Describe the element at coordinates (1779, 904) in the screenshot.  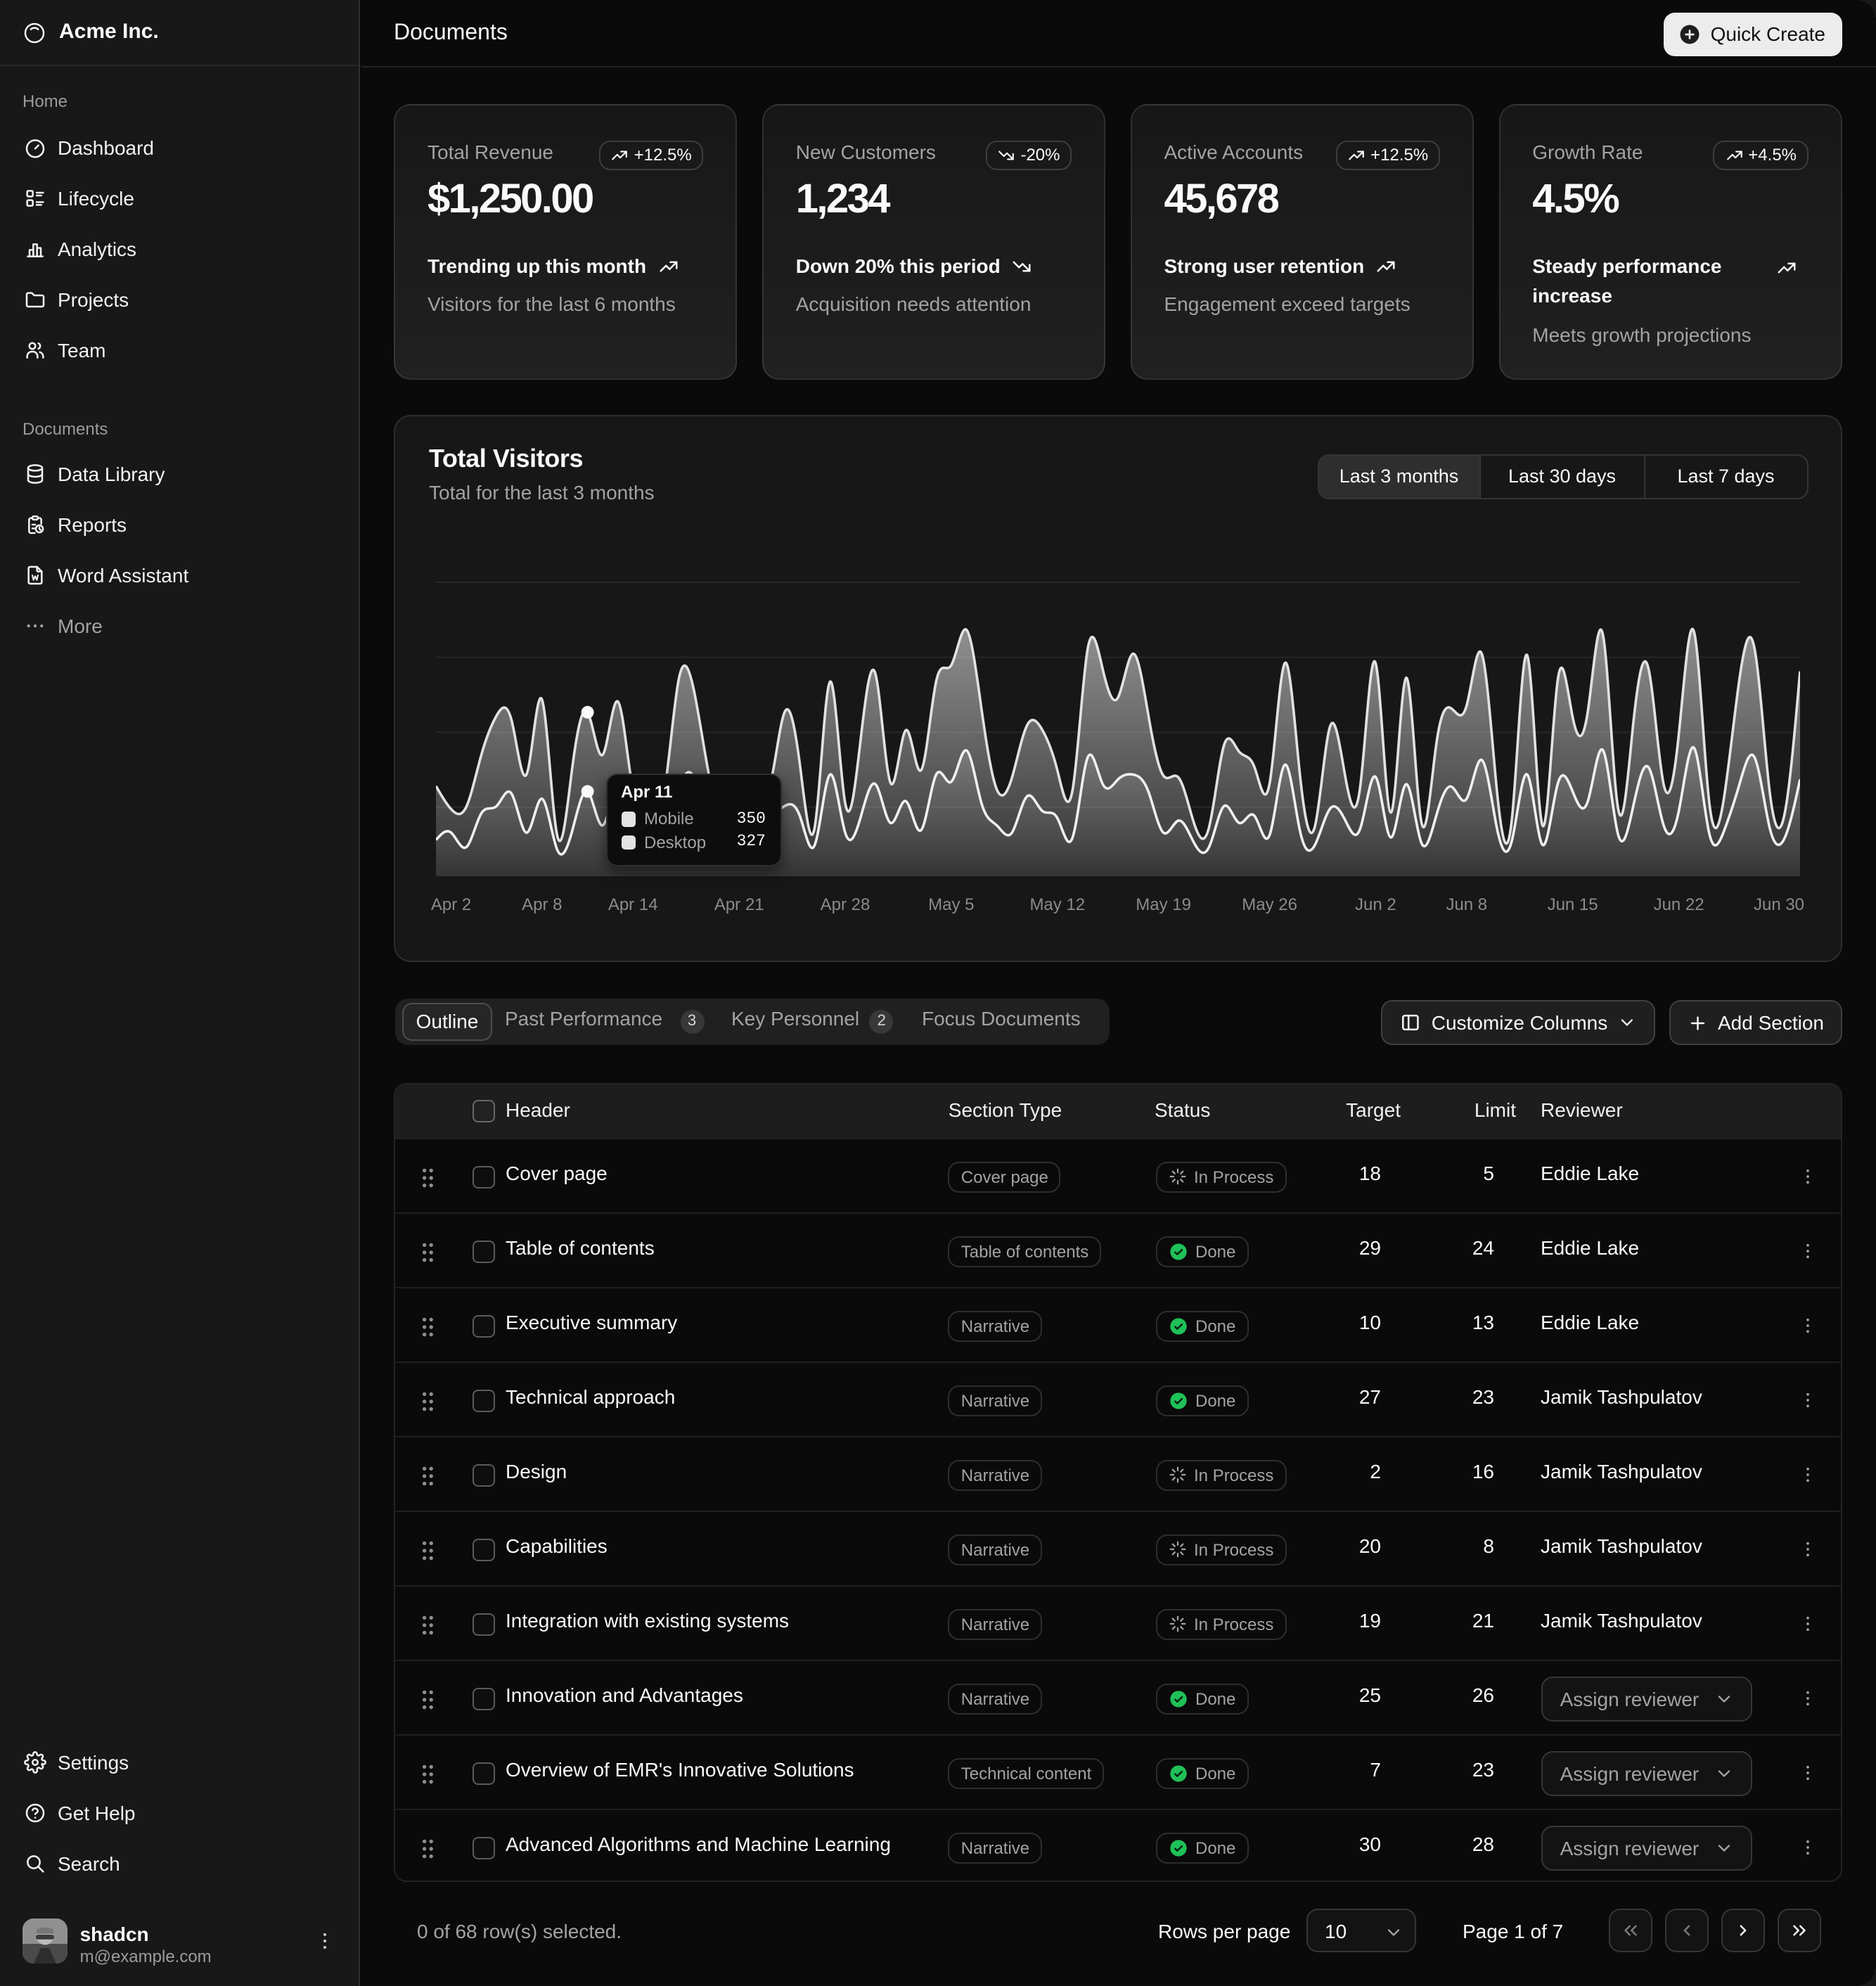
I see `svg-text: Jun 30` at that location.